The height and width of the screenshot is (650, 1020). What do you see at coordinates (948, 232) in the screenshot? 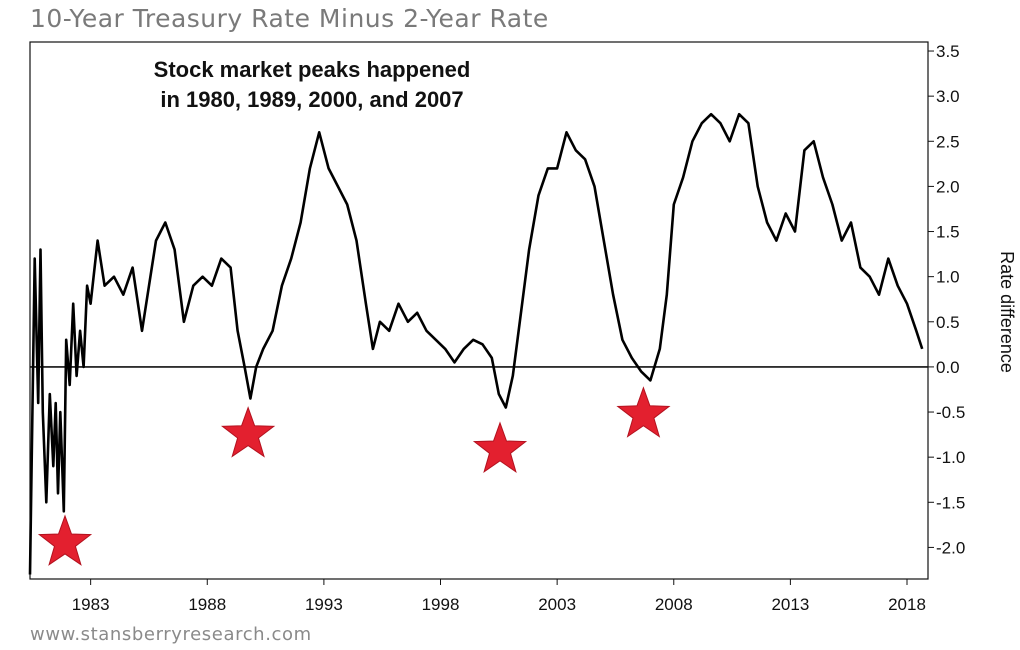
I see `y-tick-label: 1.5` at bounding box center [948, 232].